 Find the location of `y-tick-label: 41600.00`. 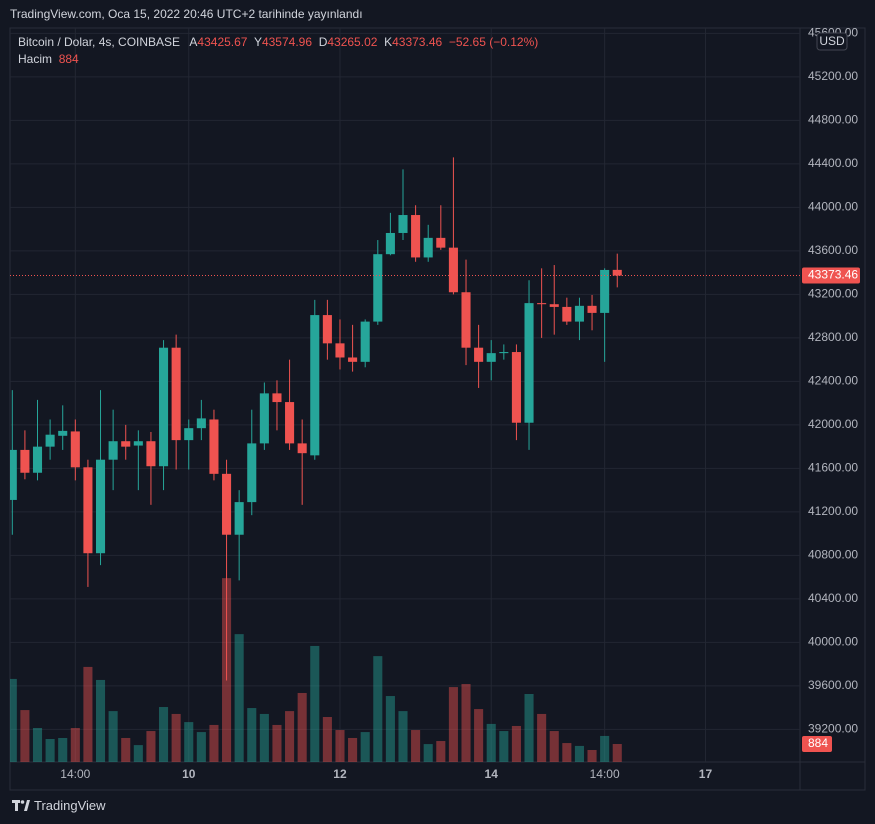

y-tick-label: 41600.00 is located at coordinates (833, 468).